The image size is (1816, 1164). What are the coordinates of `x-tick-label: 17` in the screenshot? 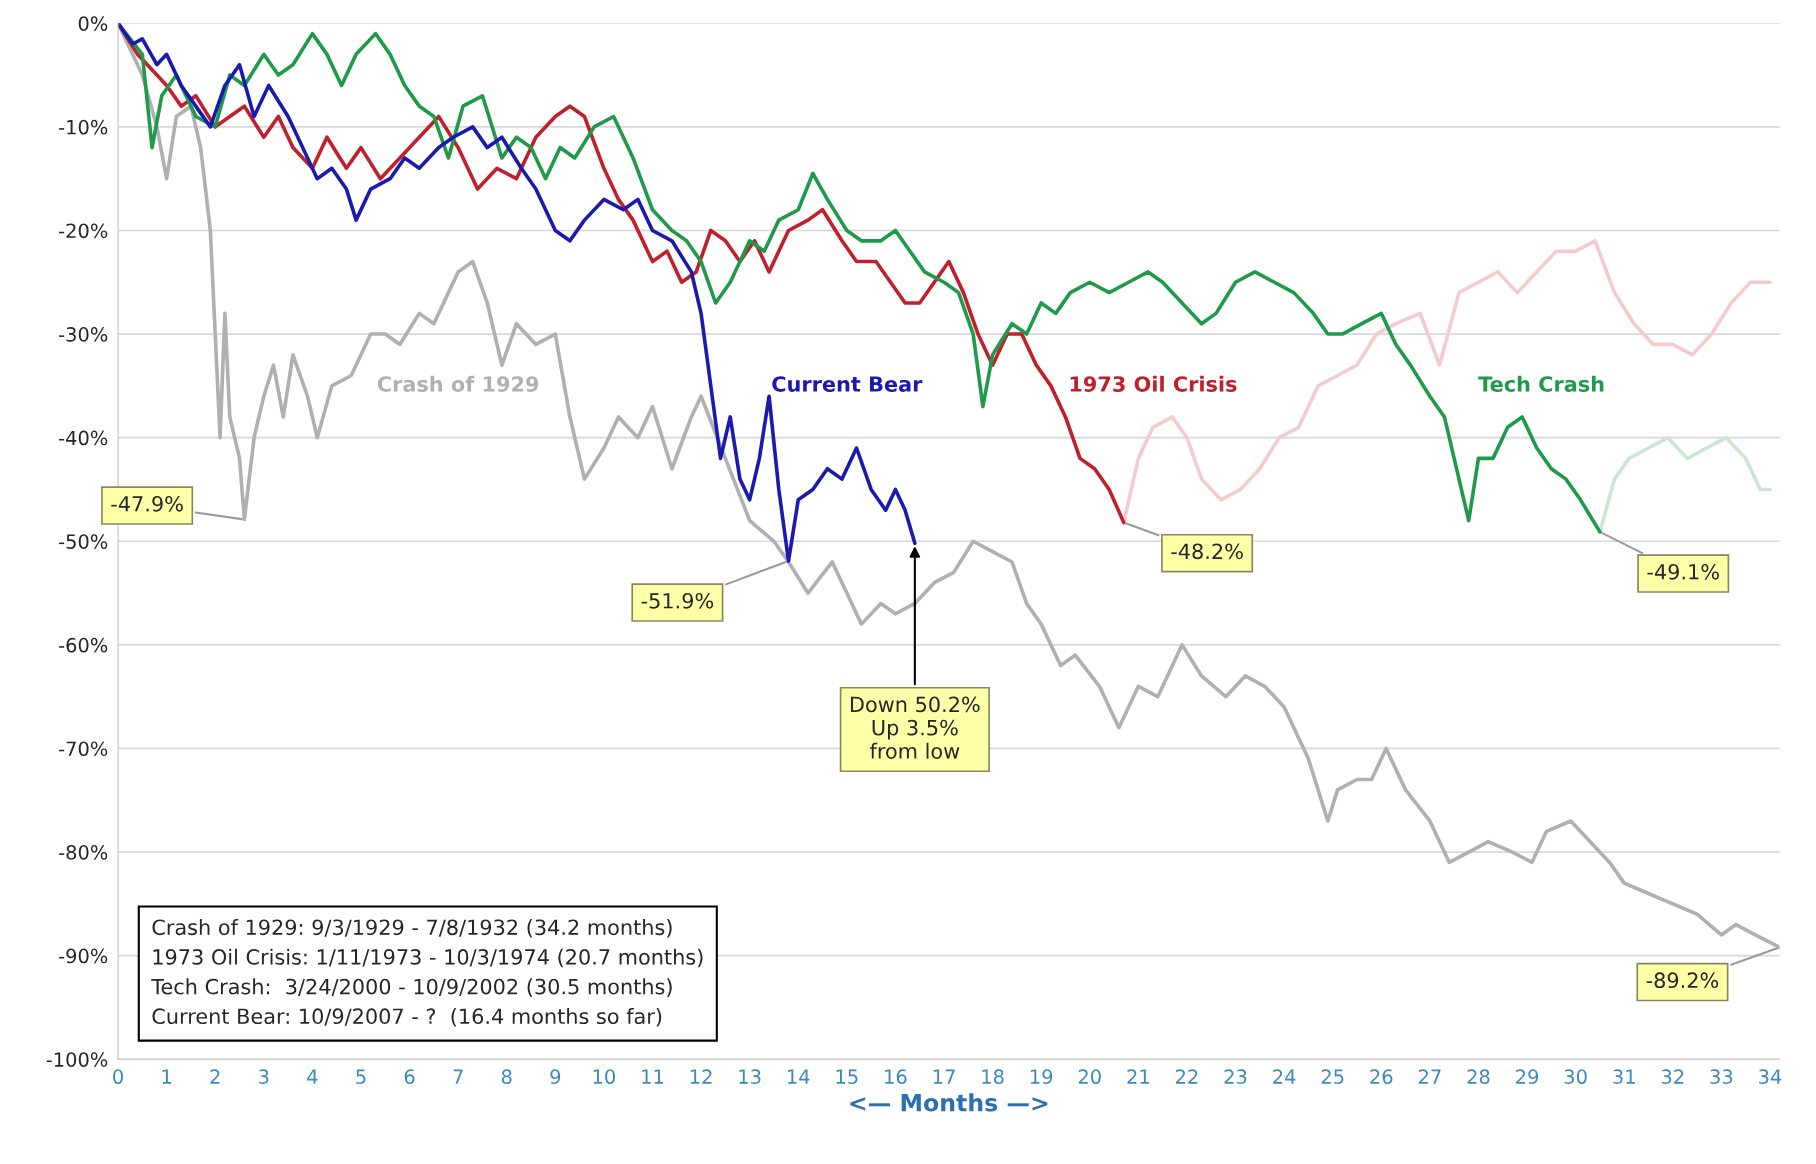 It's located at (944, 1076).